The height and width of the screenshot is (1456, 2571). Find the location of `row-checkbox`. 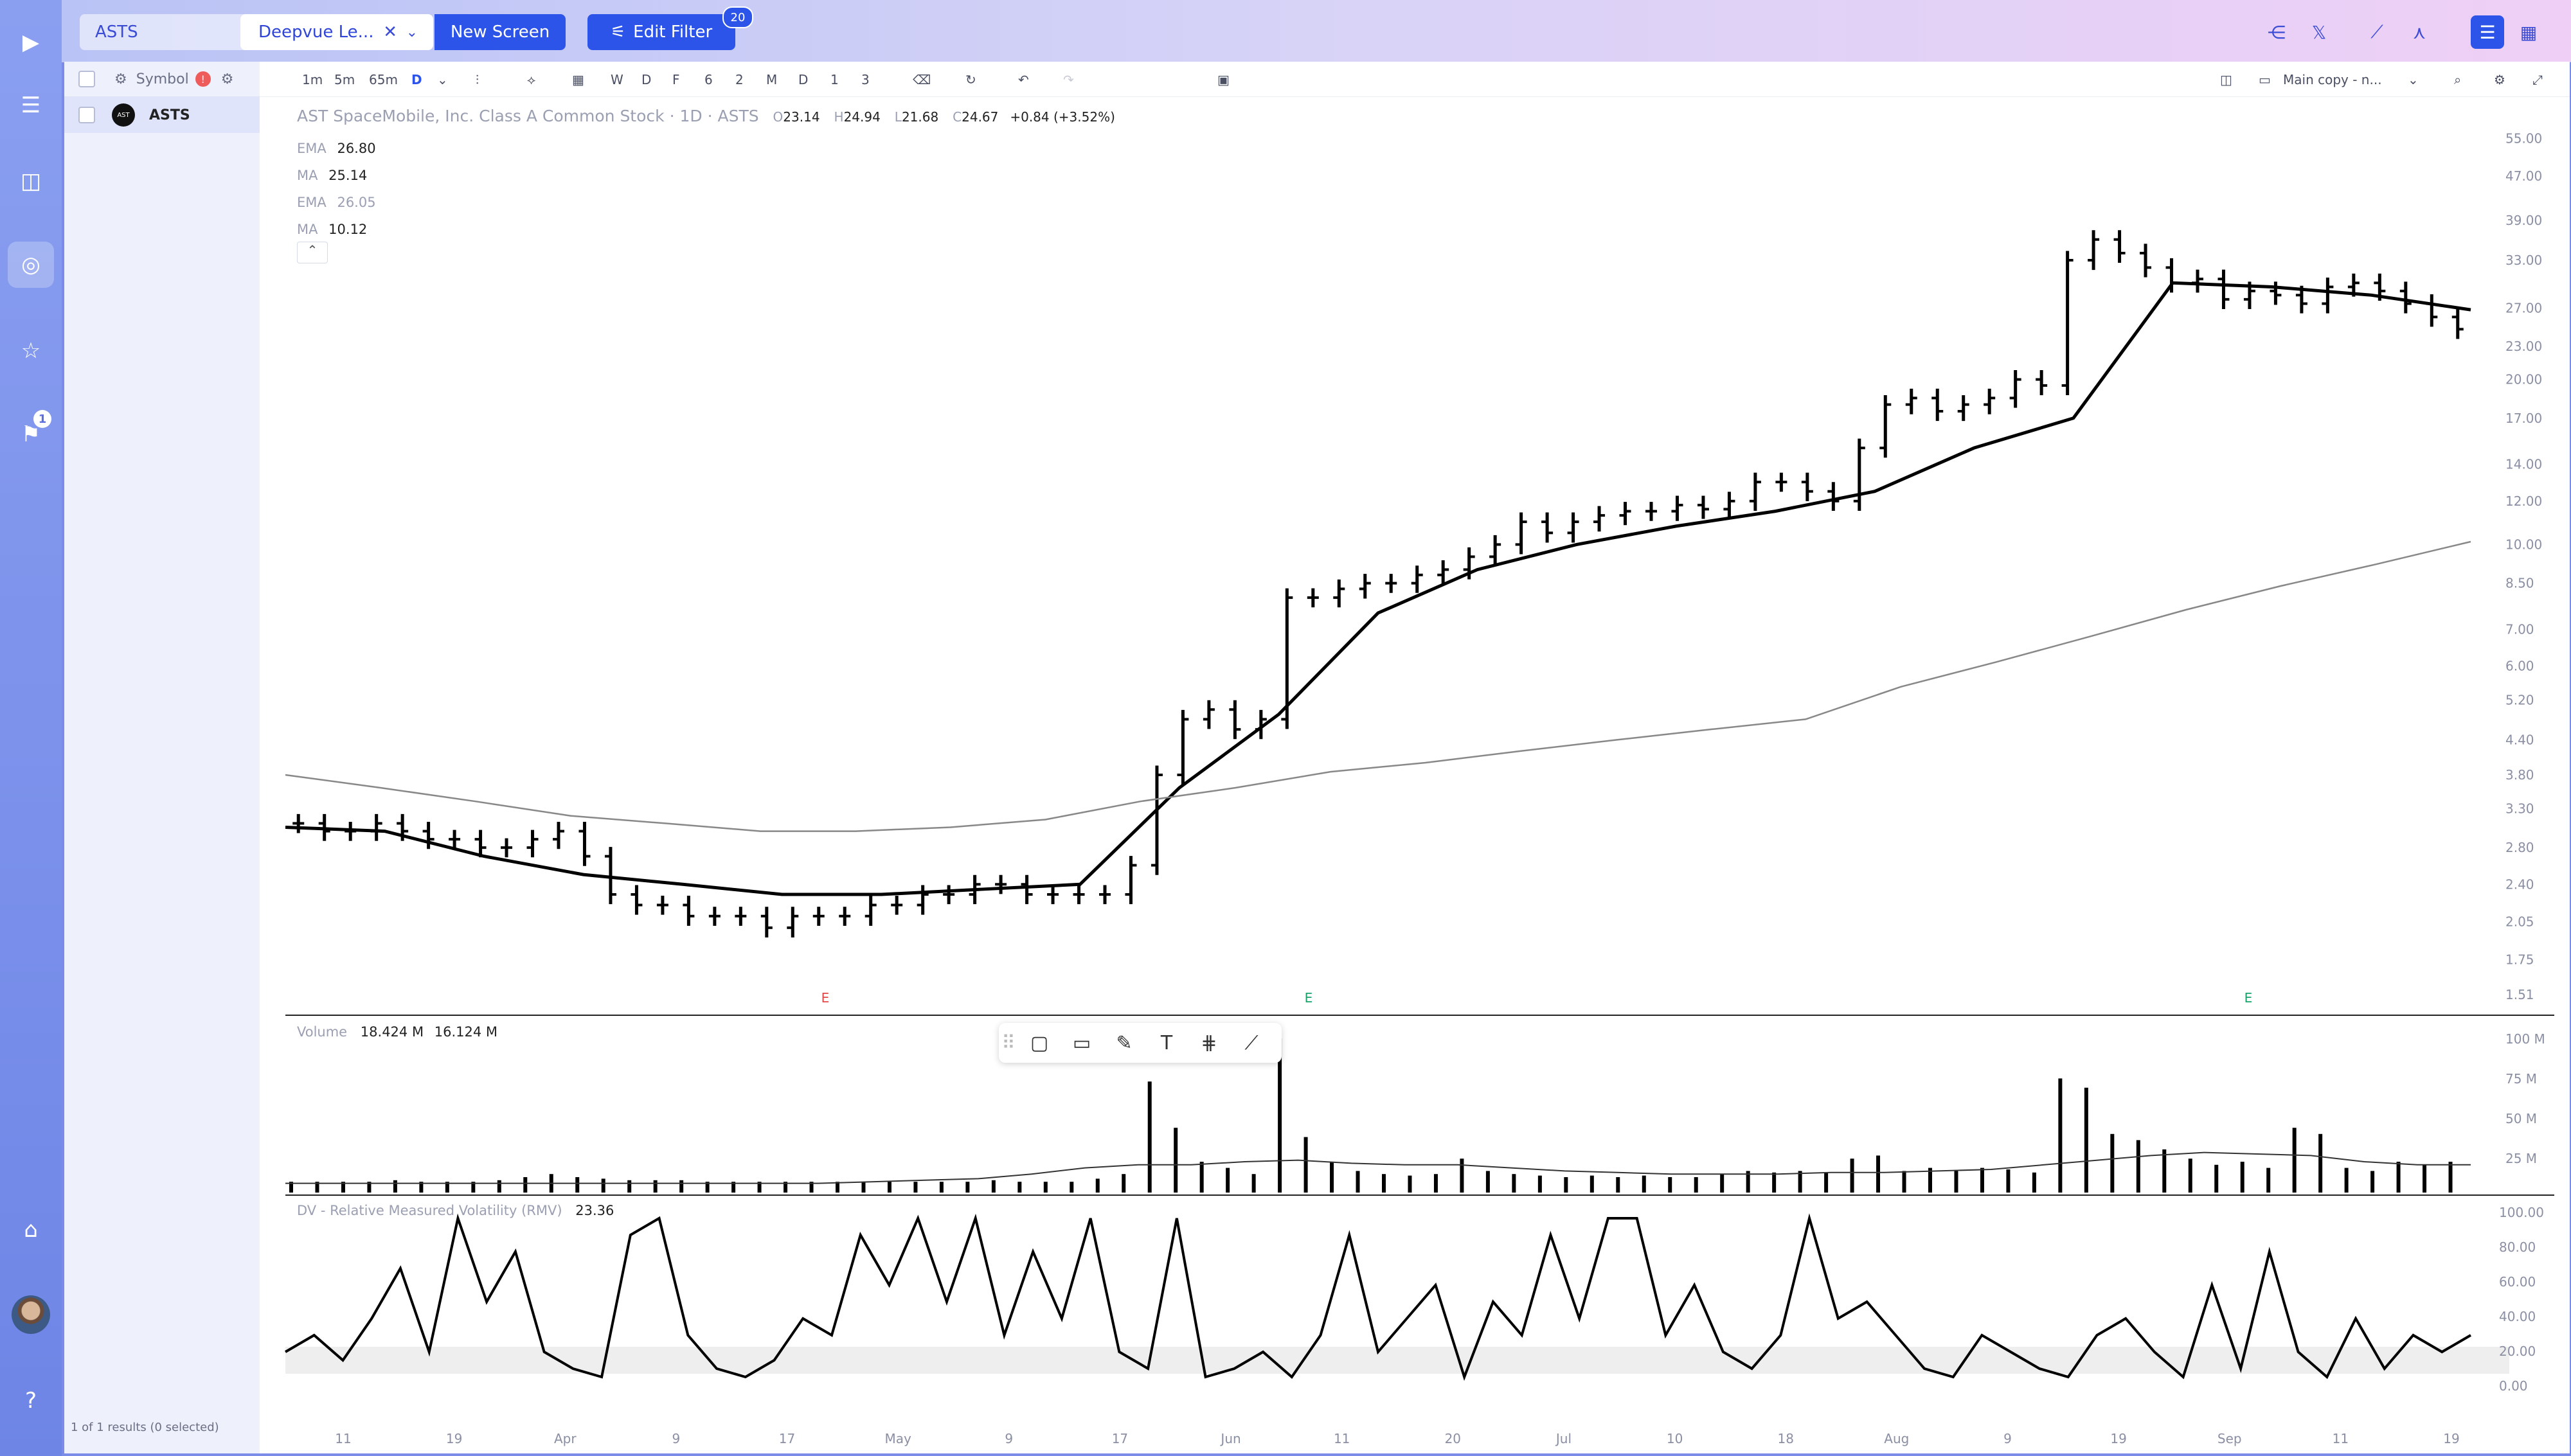

row-checkbox is located at coordinates (87, 115).